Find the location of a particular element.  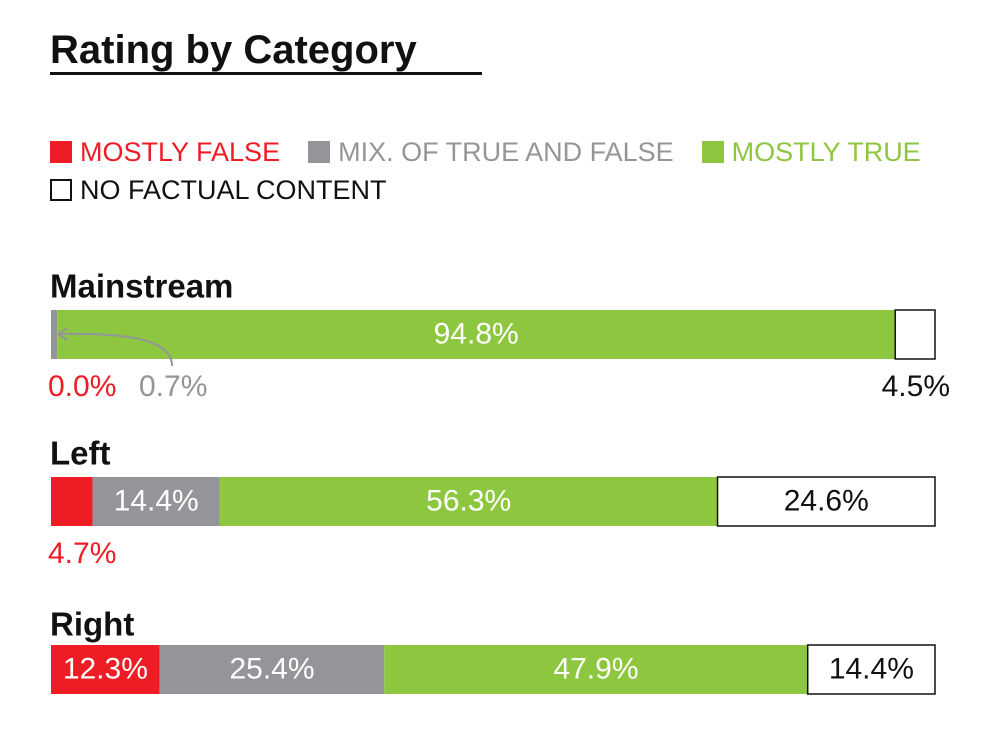

legend-label-mix: MIX. OF TRUE AND FALSE is located at coordinates (506, 152).